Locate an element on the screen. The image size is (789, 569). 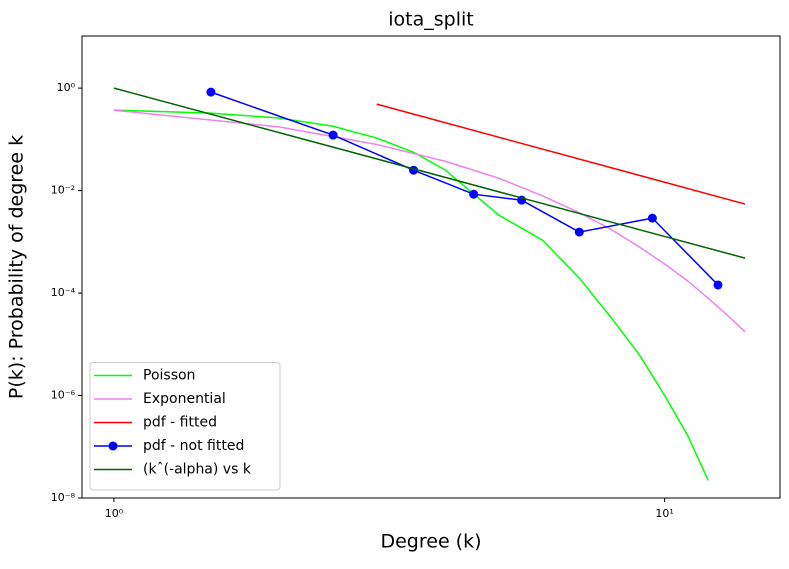
y-tick-label: 10⁻⁶ is located at coordinates (63, 395).